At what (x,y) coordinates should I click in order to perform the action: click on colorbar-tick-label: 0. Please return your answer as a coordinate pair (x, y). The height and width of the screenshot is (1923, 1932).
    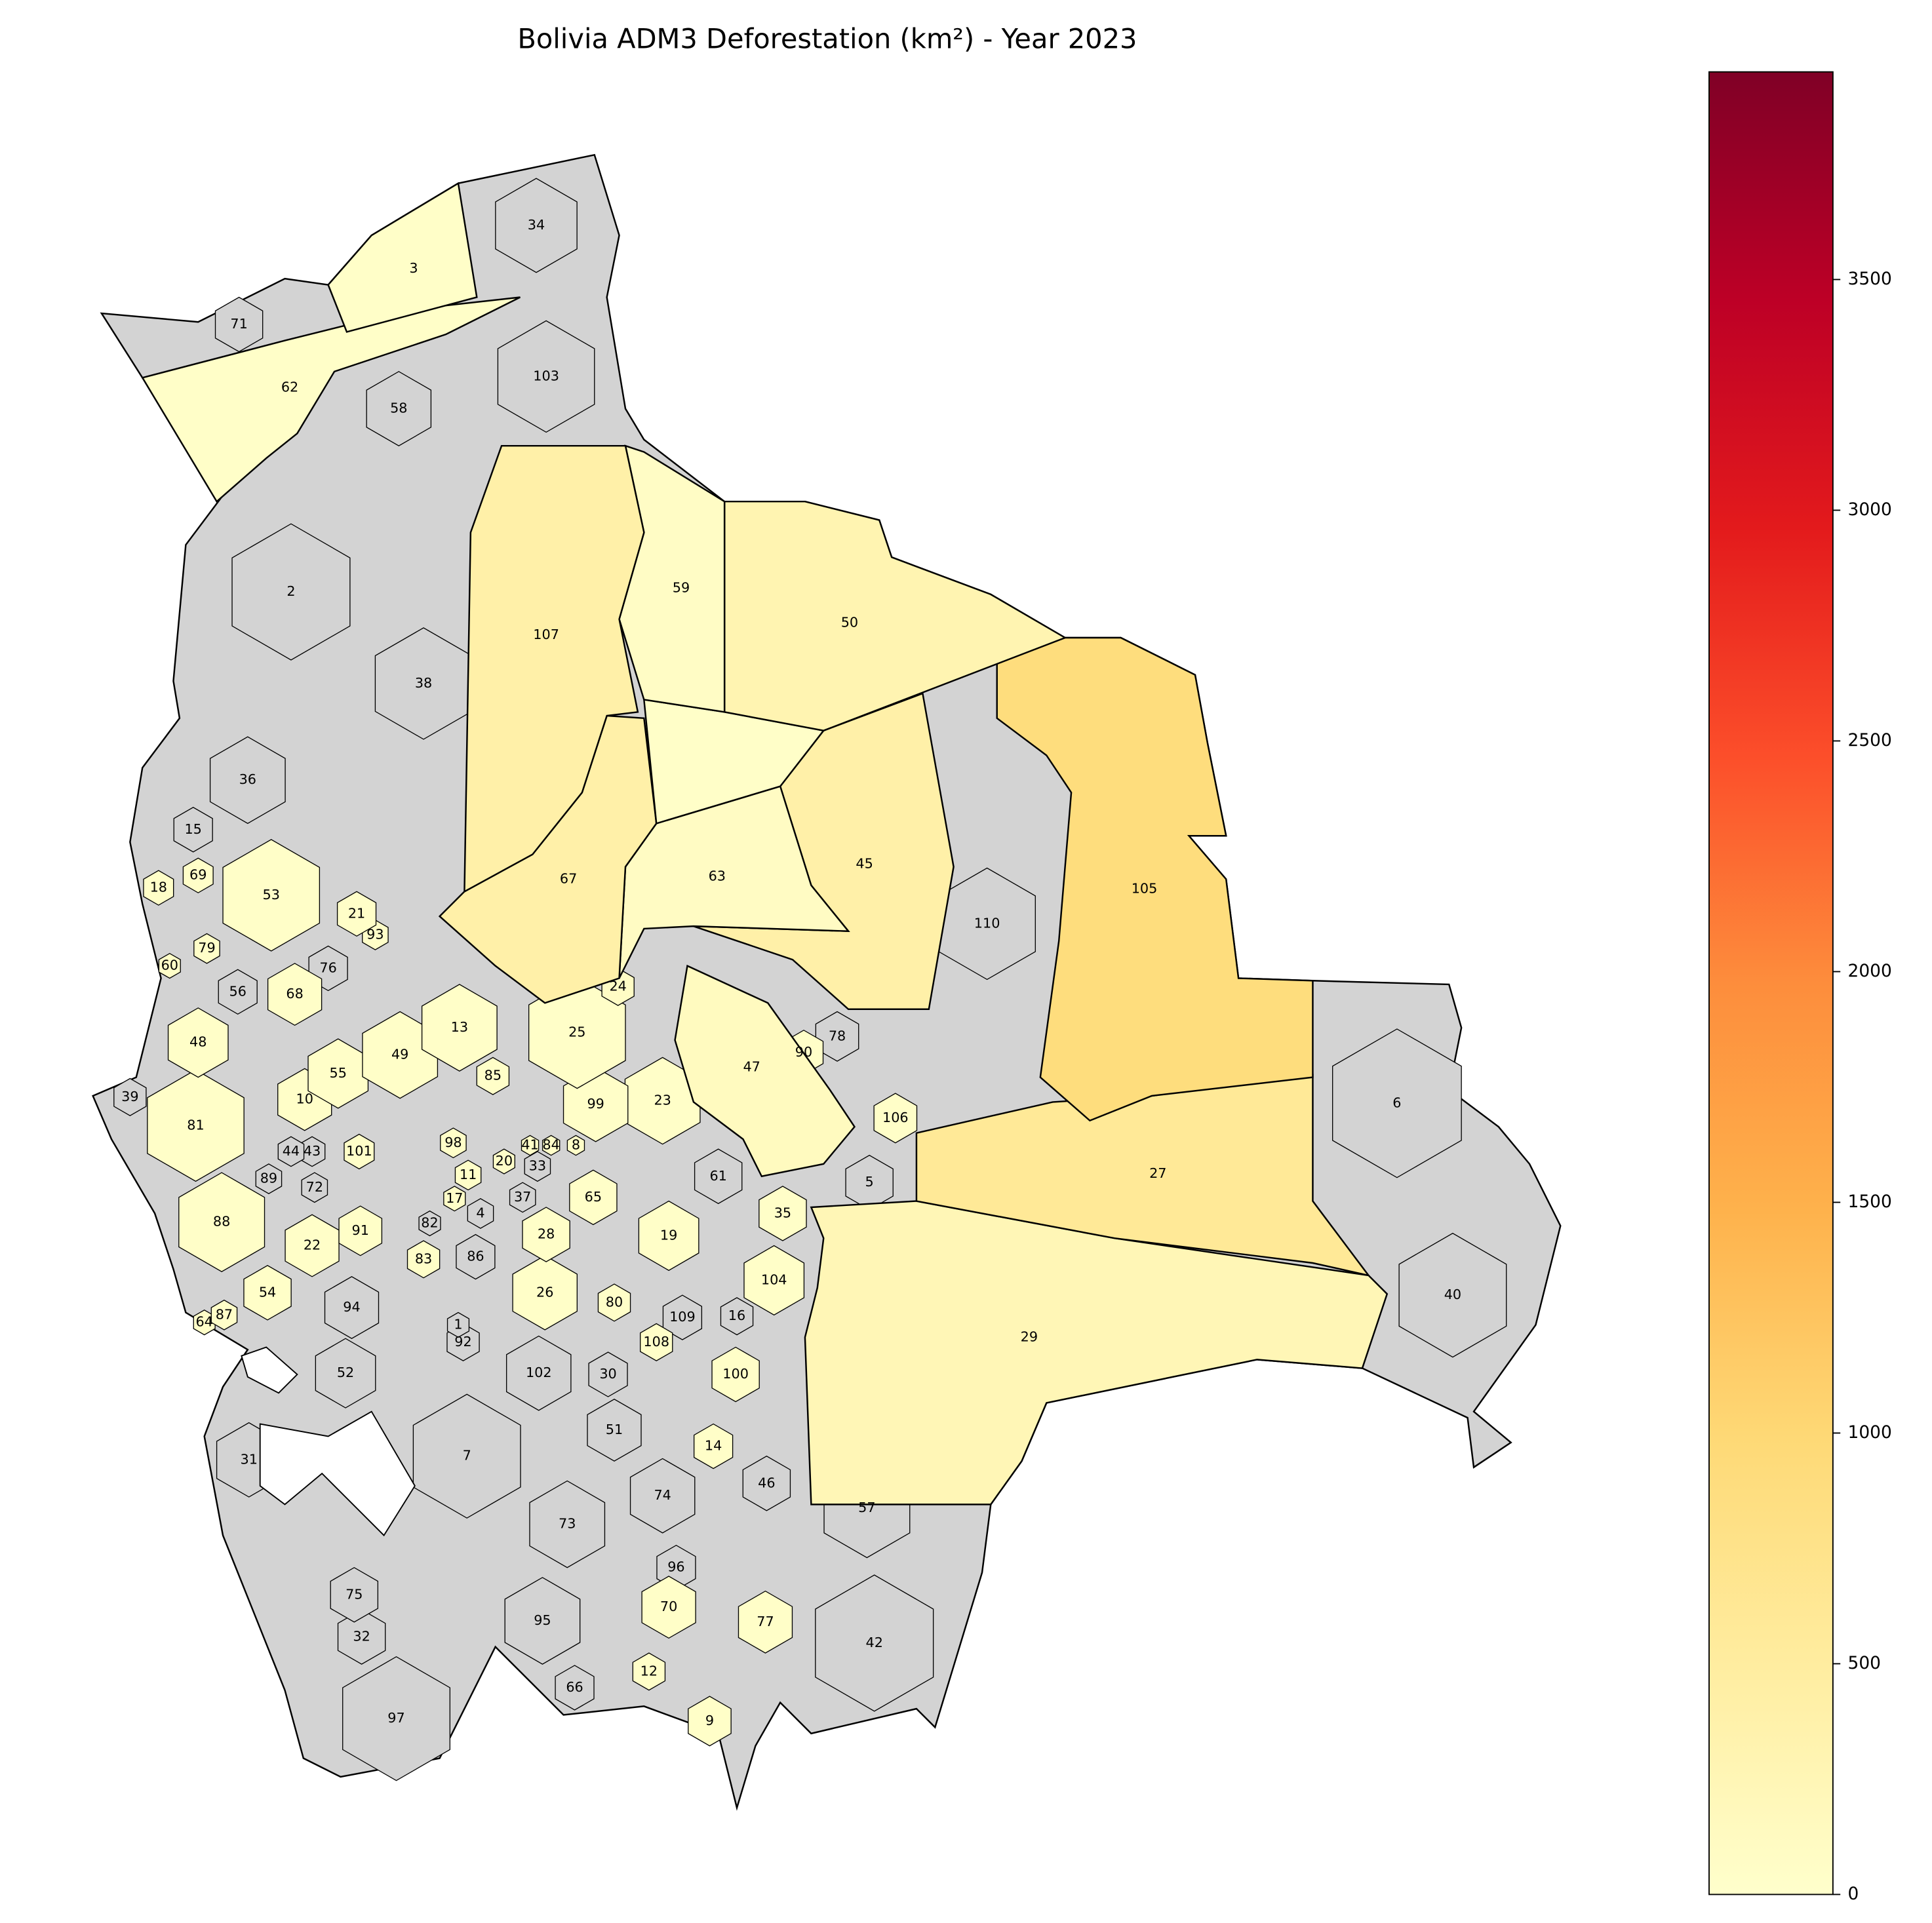
    Looking at the image, I should click on (1853, 1894).